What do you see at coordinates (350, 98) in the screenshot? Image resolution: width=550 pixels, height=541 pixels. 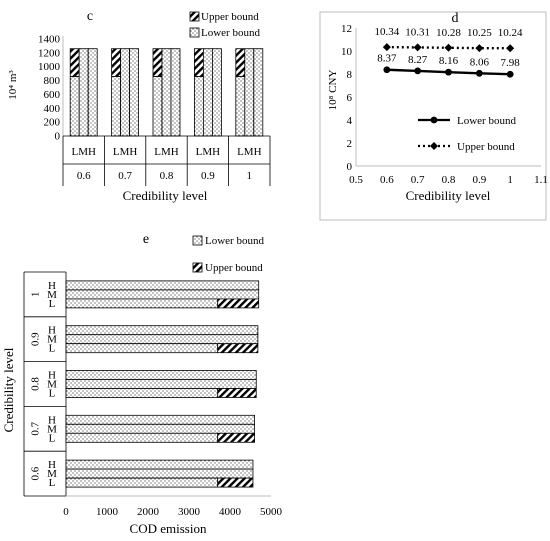 I see `d-ytick-label: 6` at bounding box center [350, 98].